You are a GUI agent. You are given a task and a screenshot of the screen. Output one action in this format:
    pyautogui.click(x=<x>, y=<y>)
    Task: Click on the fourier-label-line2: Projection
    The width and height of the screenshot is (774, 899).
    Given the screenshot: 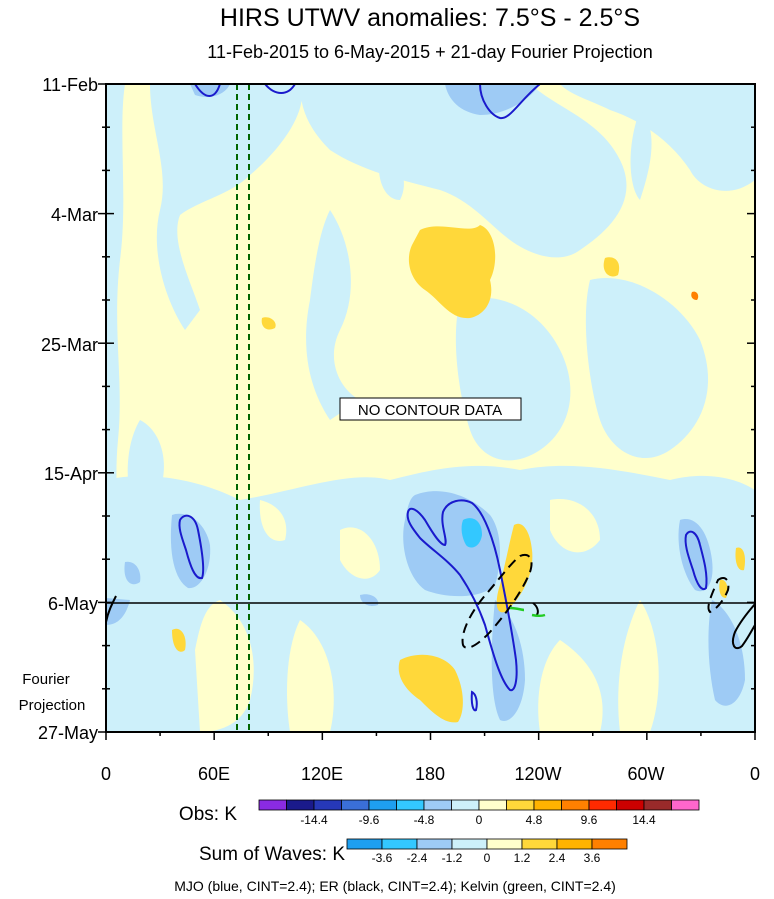 What is the action you would take?
    pyautogui.click(x=52, y=705)
    